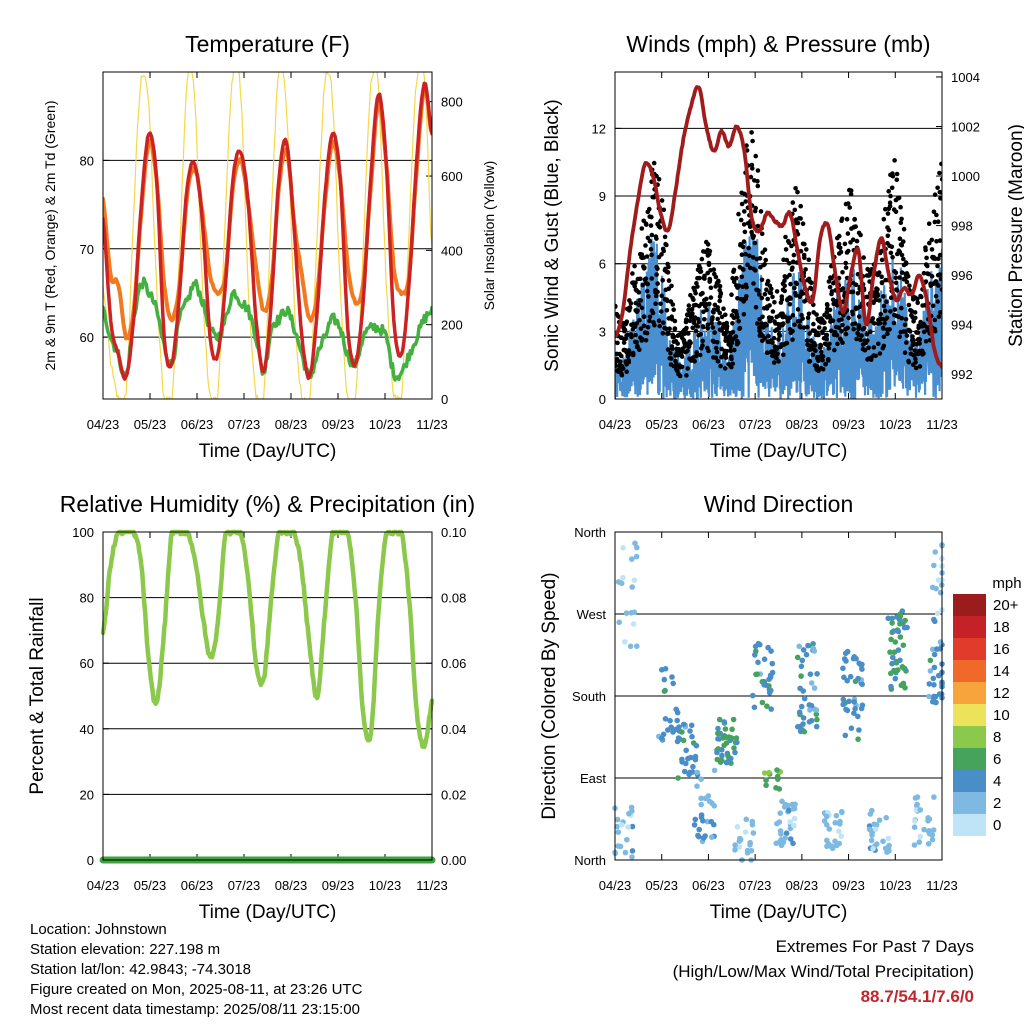  I want to click on humidity-xtick-label: 08/23, so click(291, 885).